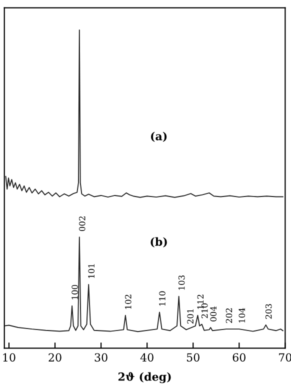 The width and height of the screenshot is (291, 389). What do you see at coordinates (190, 316) in the screenshot?
I see `annotation: 201` at bounding box center [190, 316].